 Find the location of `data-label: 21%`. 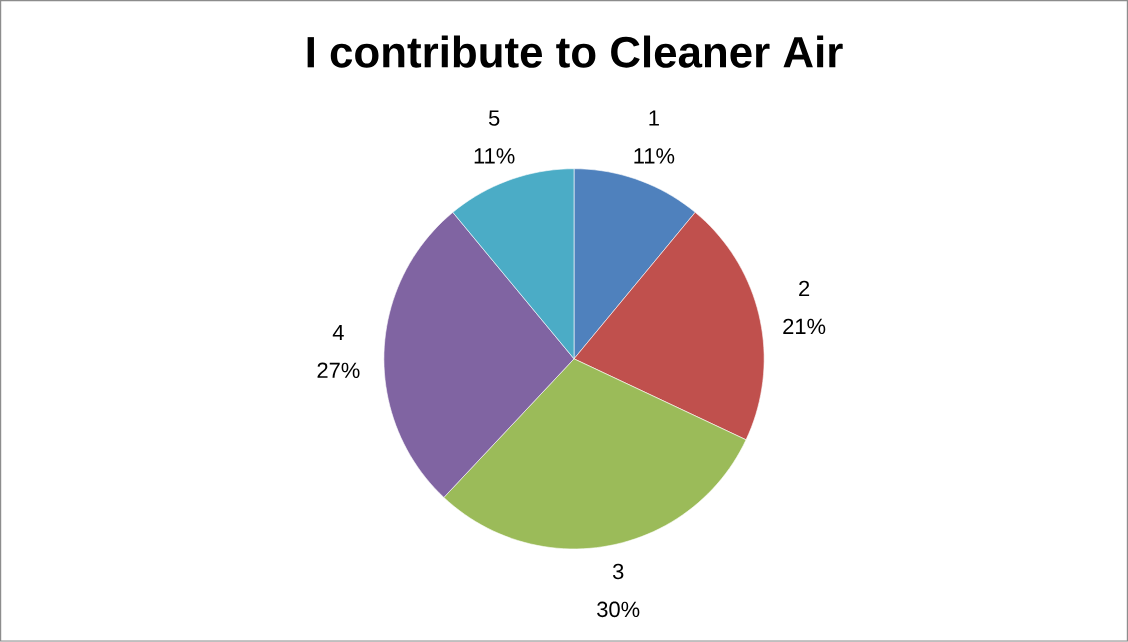

data-label: 21% is located at coordinates (804, 326).